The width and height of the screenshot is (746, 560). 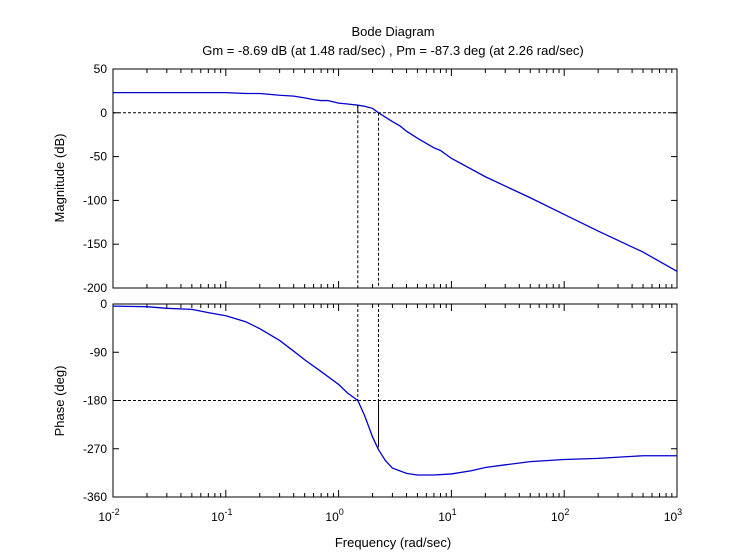 I want to click on phase-axis-label: Phase (deg), so click(x=59, y=401).